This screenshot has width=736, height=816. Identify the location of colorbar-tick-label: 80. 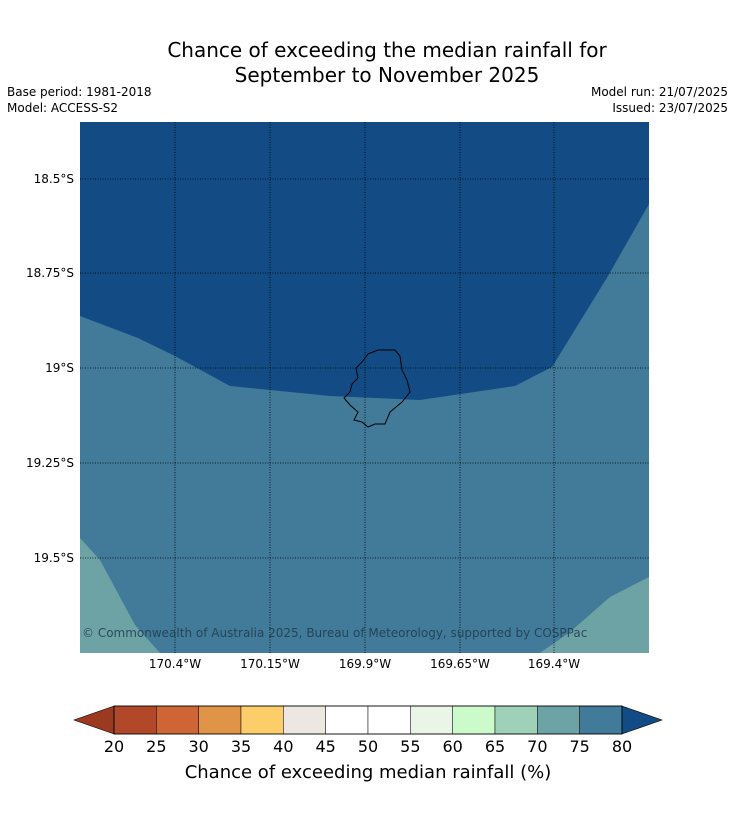
(622, 746).